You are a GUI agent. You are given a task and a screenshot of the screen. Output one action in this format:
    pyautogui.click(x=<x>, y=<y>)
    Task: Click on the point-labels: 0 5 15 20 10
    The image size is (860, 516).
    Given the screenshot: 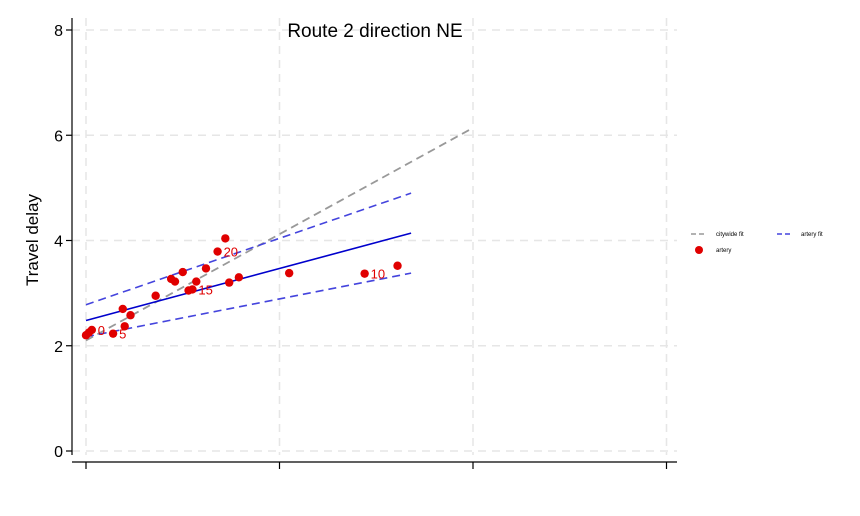 What is the action you would take?
    pyautogui.click(x=241, y=293)
    